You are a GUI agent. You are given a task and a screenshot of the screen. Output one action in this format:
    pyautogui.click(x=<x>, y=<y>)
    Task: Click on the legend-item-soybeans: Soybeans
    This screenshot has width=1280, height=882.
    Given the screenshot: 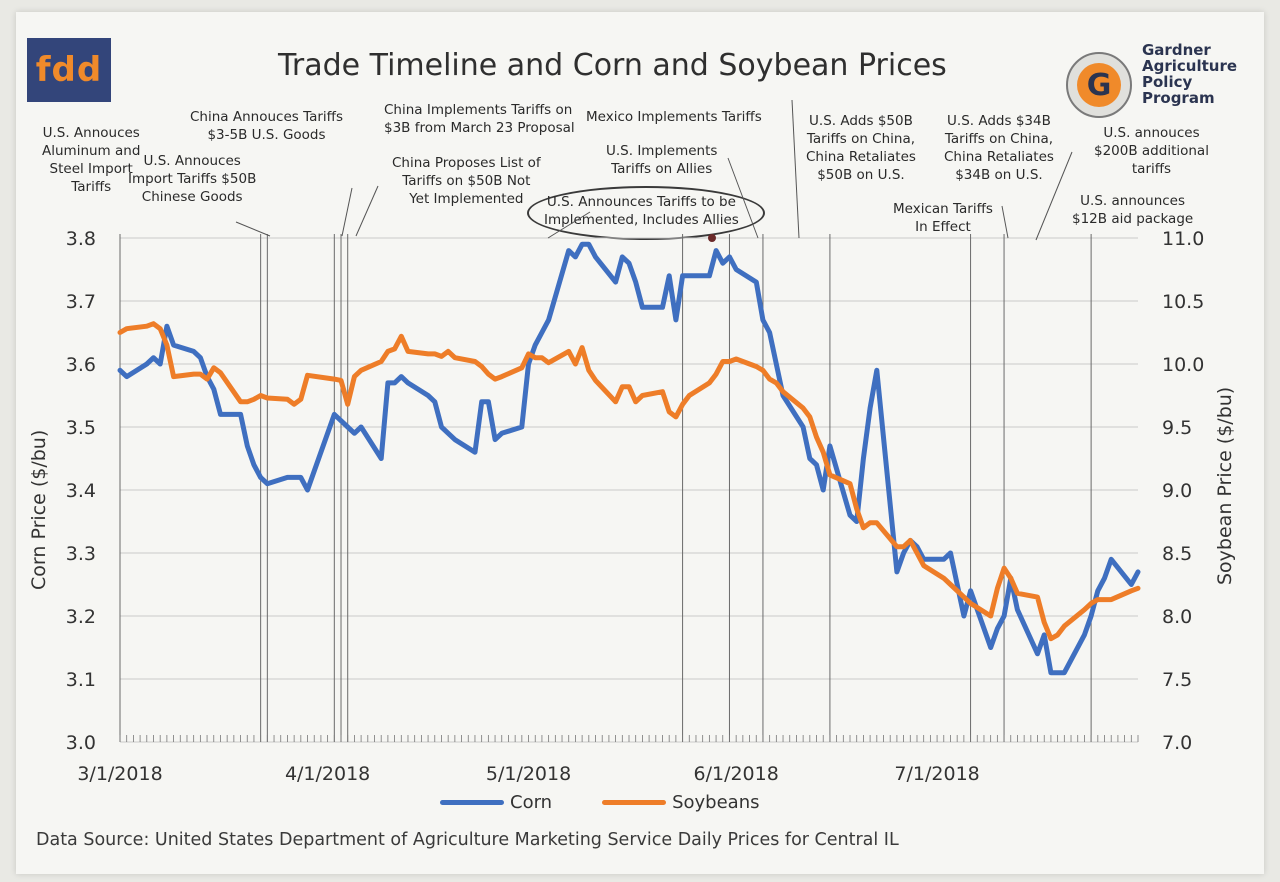 What is the action you would take?
    pyautogui.click(x=681, y=802)
    